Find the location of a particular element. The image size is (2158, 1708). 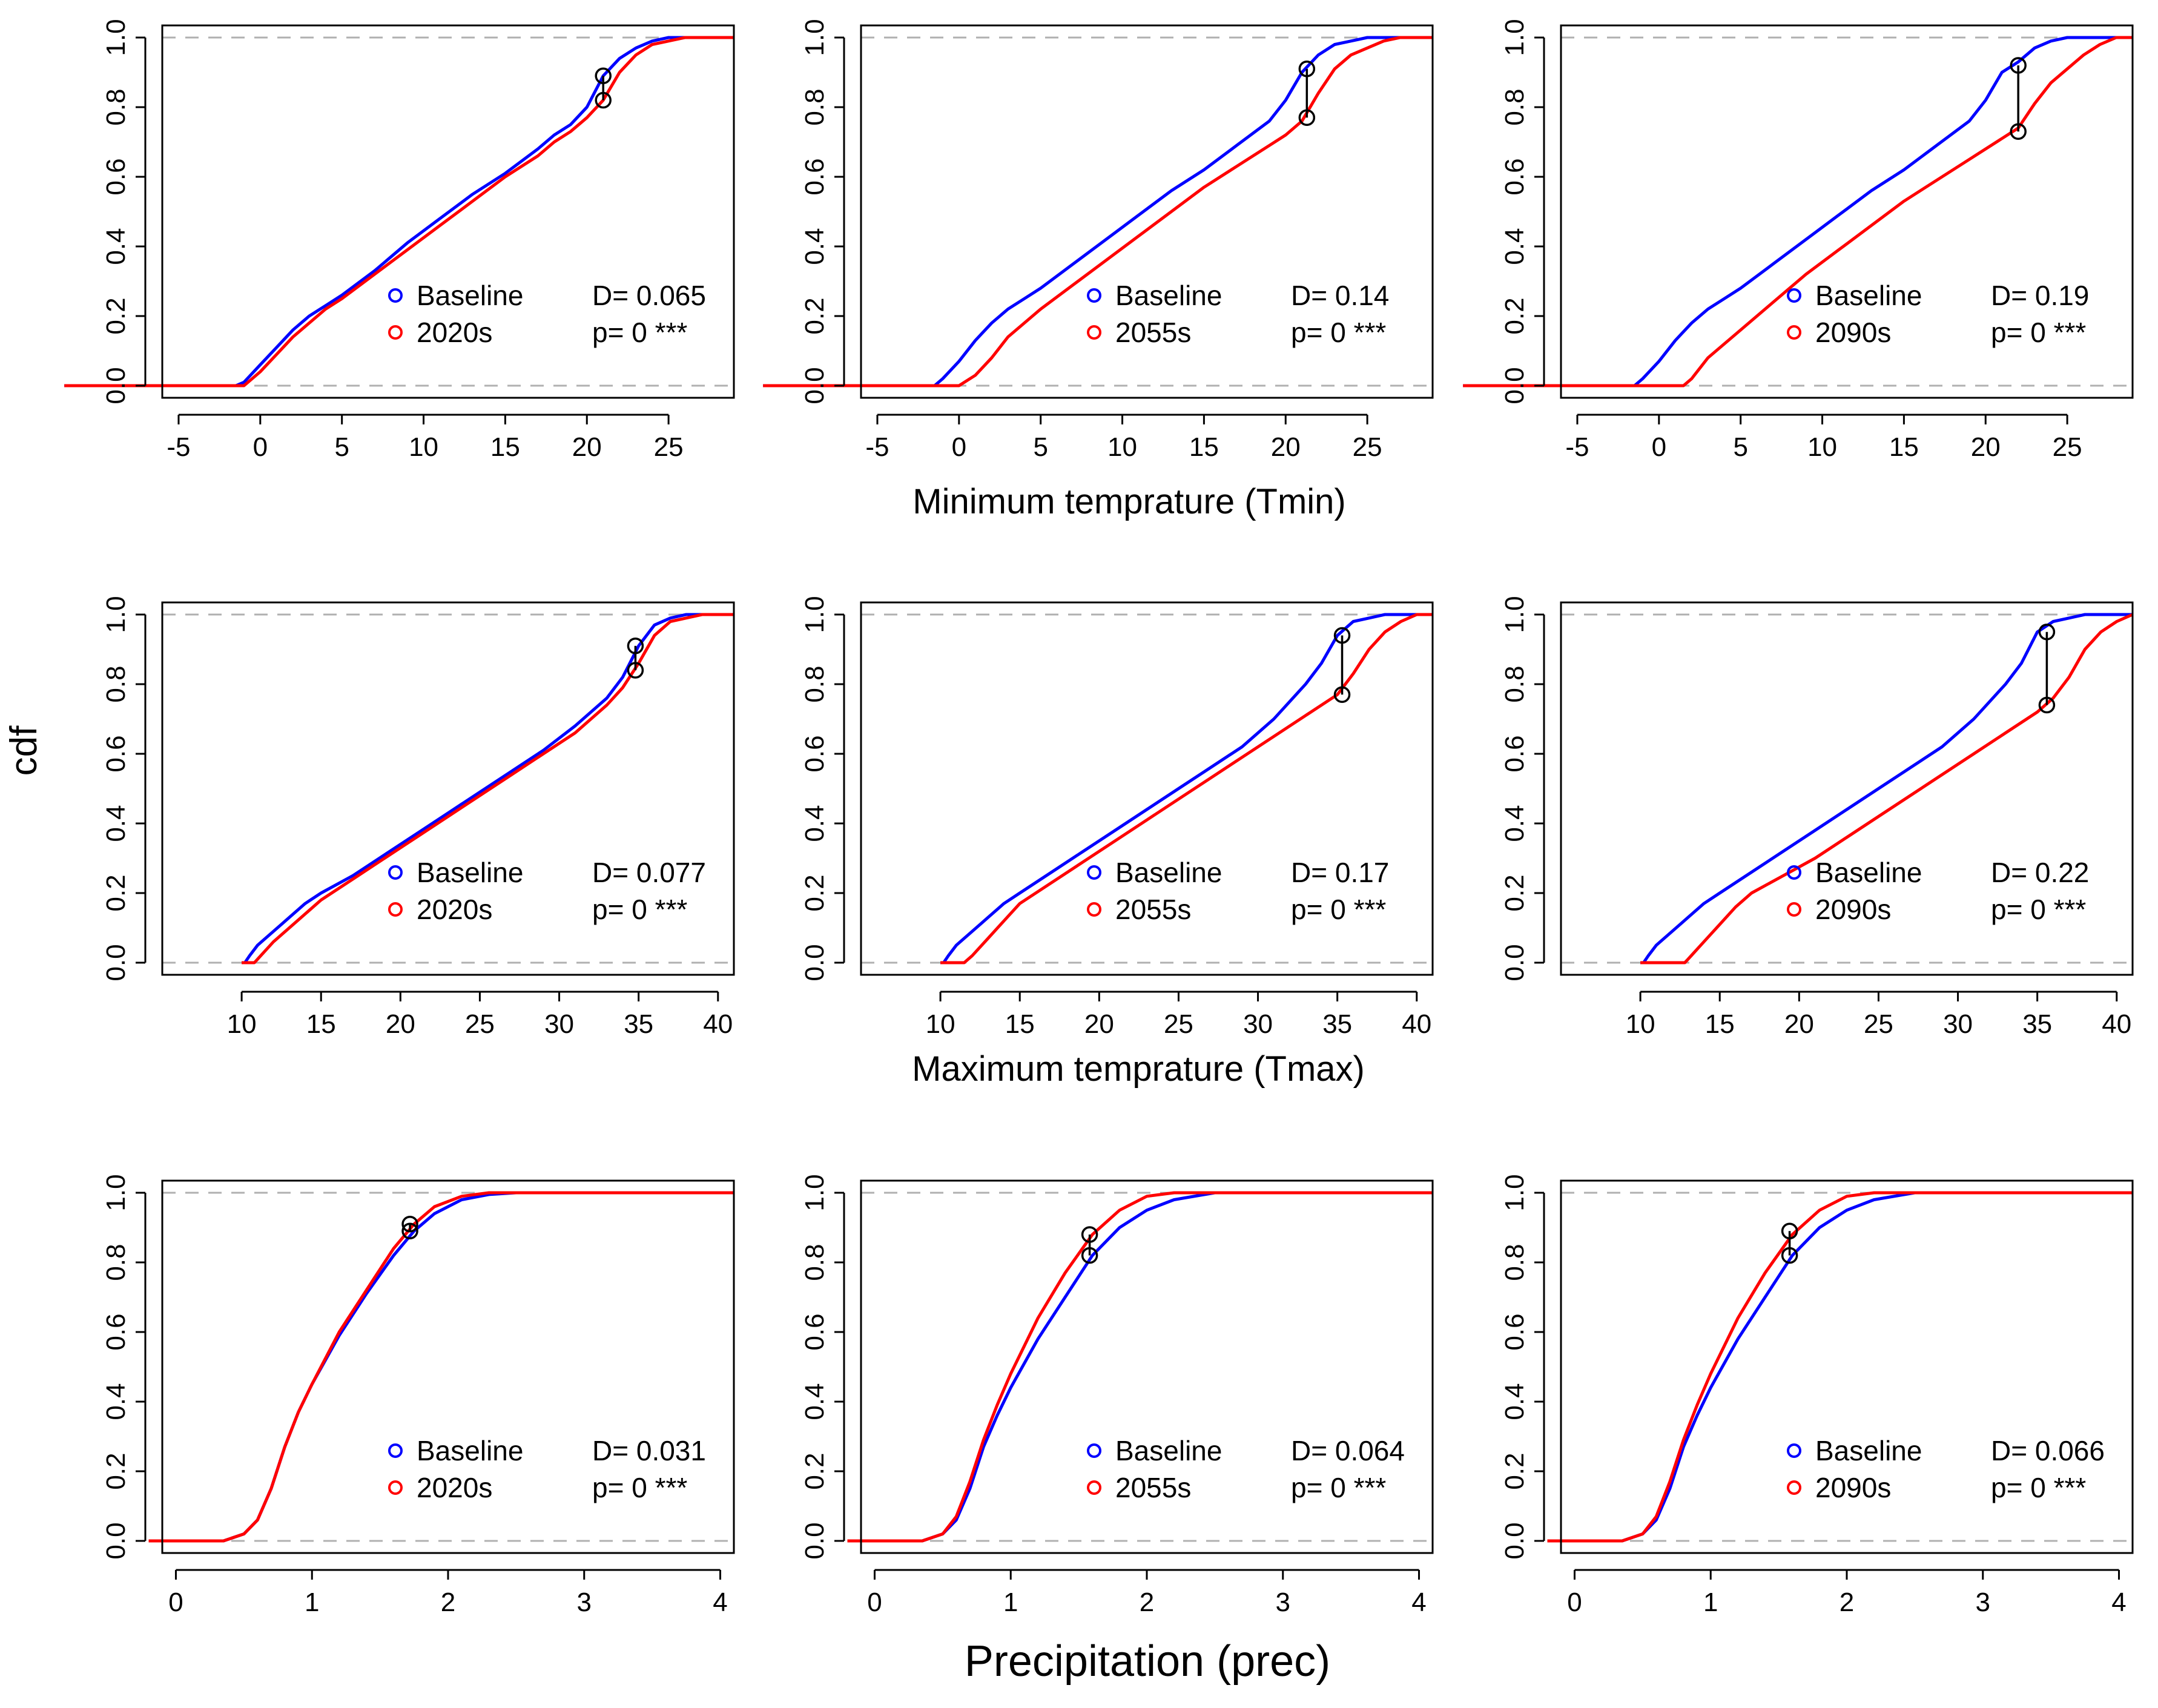

x-tick-label: 30 is located at coordinates (1958, 1024).